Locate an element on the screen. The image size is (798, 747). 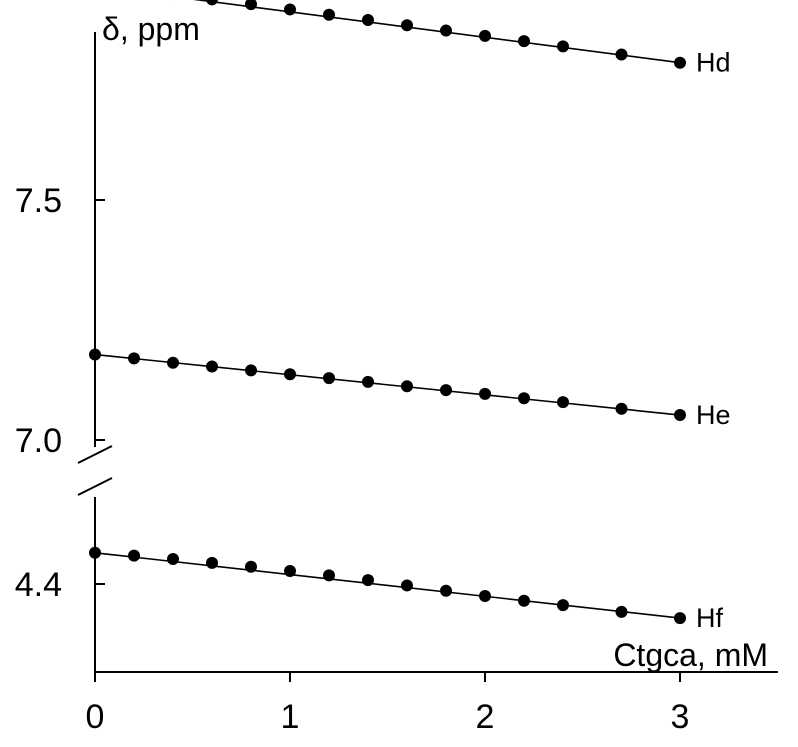
y-tick-label: 7.5 is located at coordinates (38, 201).